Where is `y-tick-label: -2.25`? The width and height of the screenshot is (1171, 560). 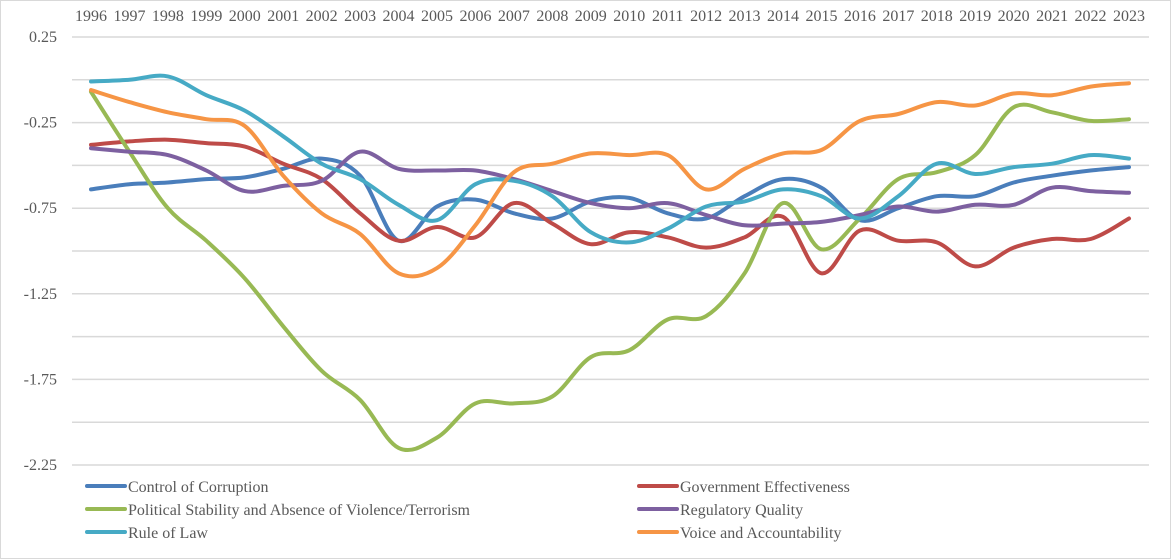
y-tick-label: -2.25 is located at coordinates (40, 465).